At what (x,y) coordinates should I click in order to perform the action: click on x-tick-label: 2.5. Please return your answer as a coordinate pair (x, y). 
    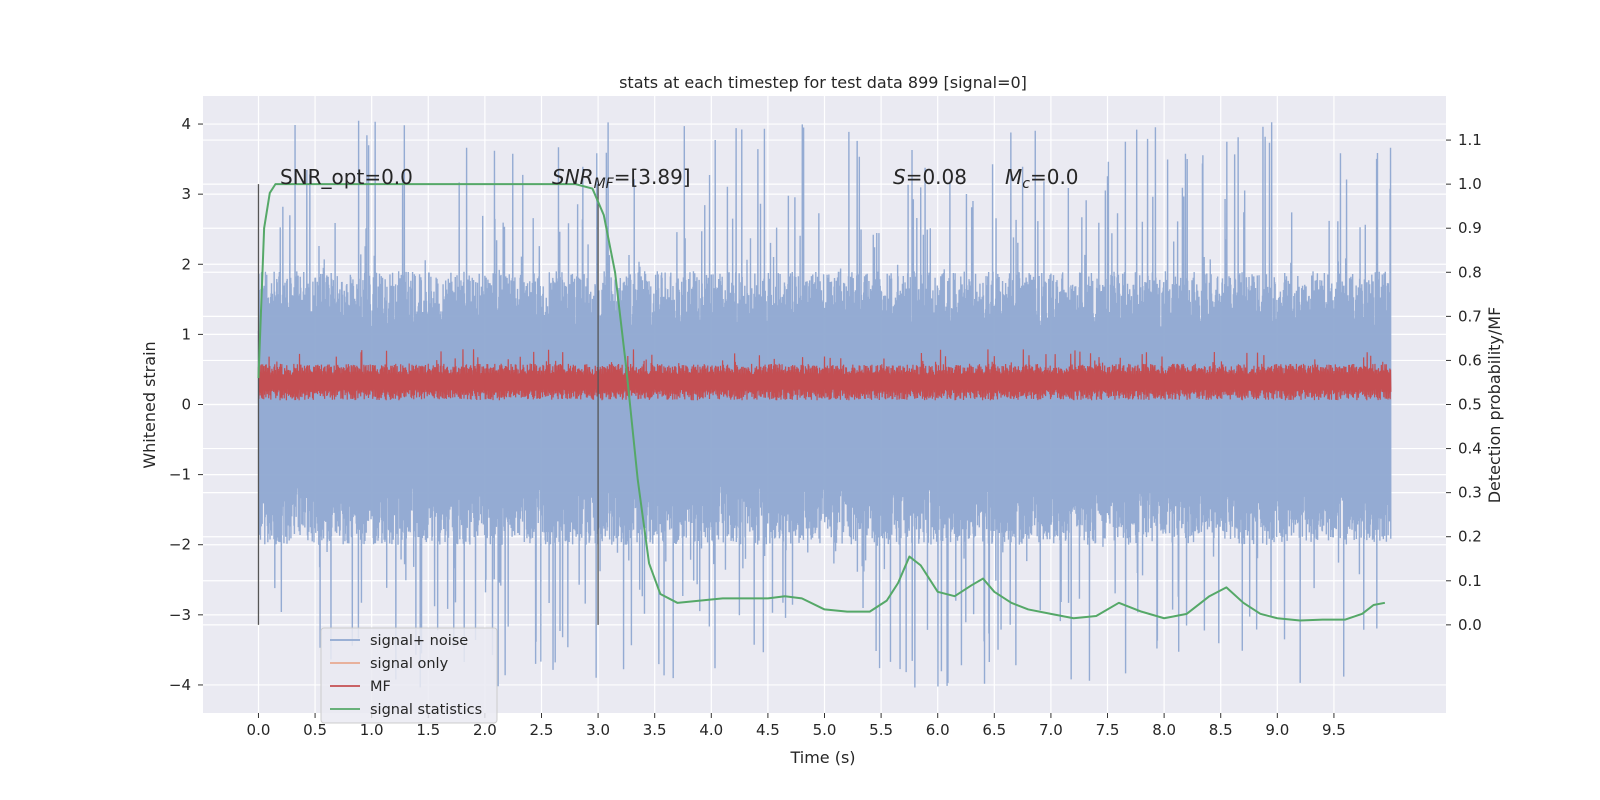
    Looking at the image, I should click on (542, 730).